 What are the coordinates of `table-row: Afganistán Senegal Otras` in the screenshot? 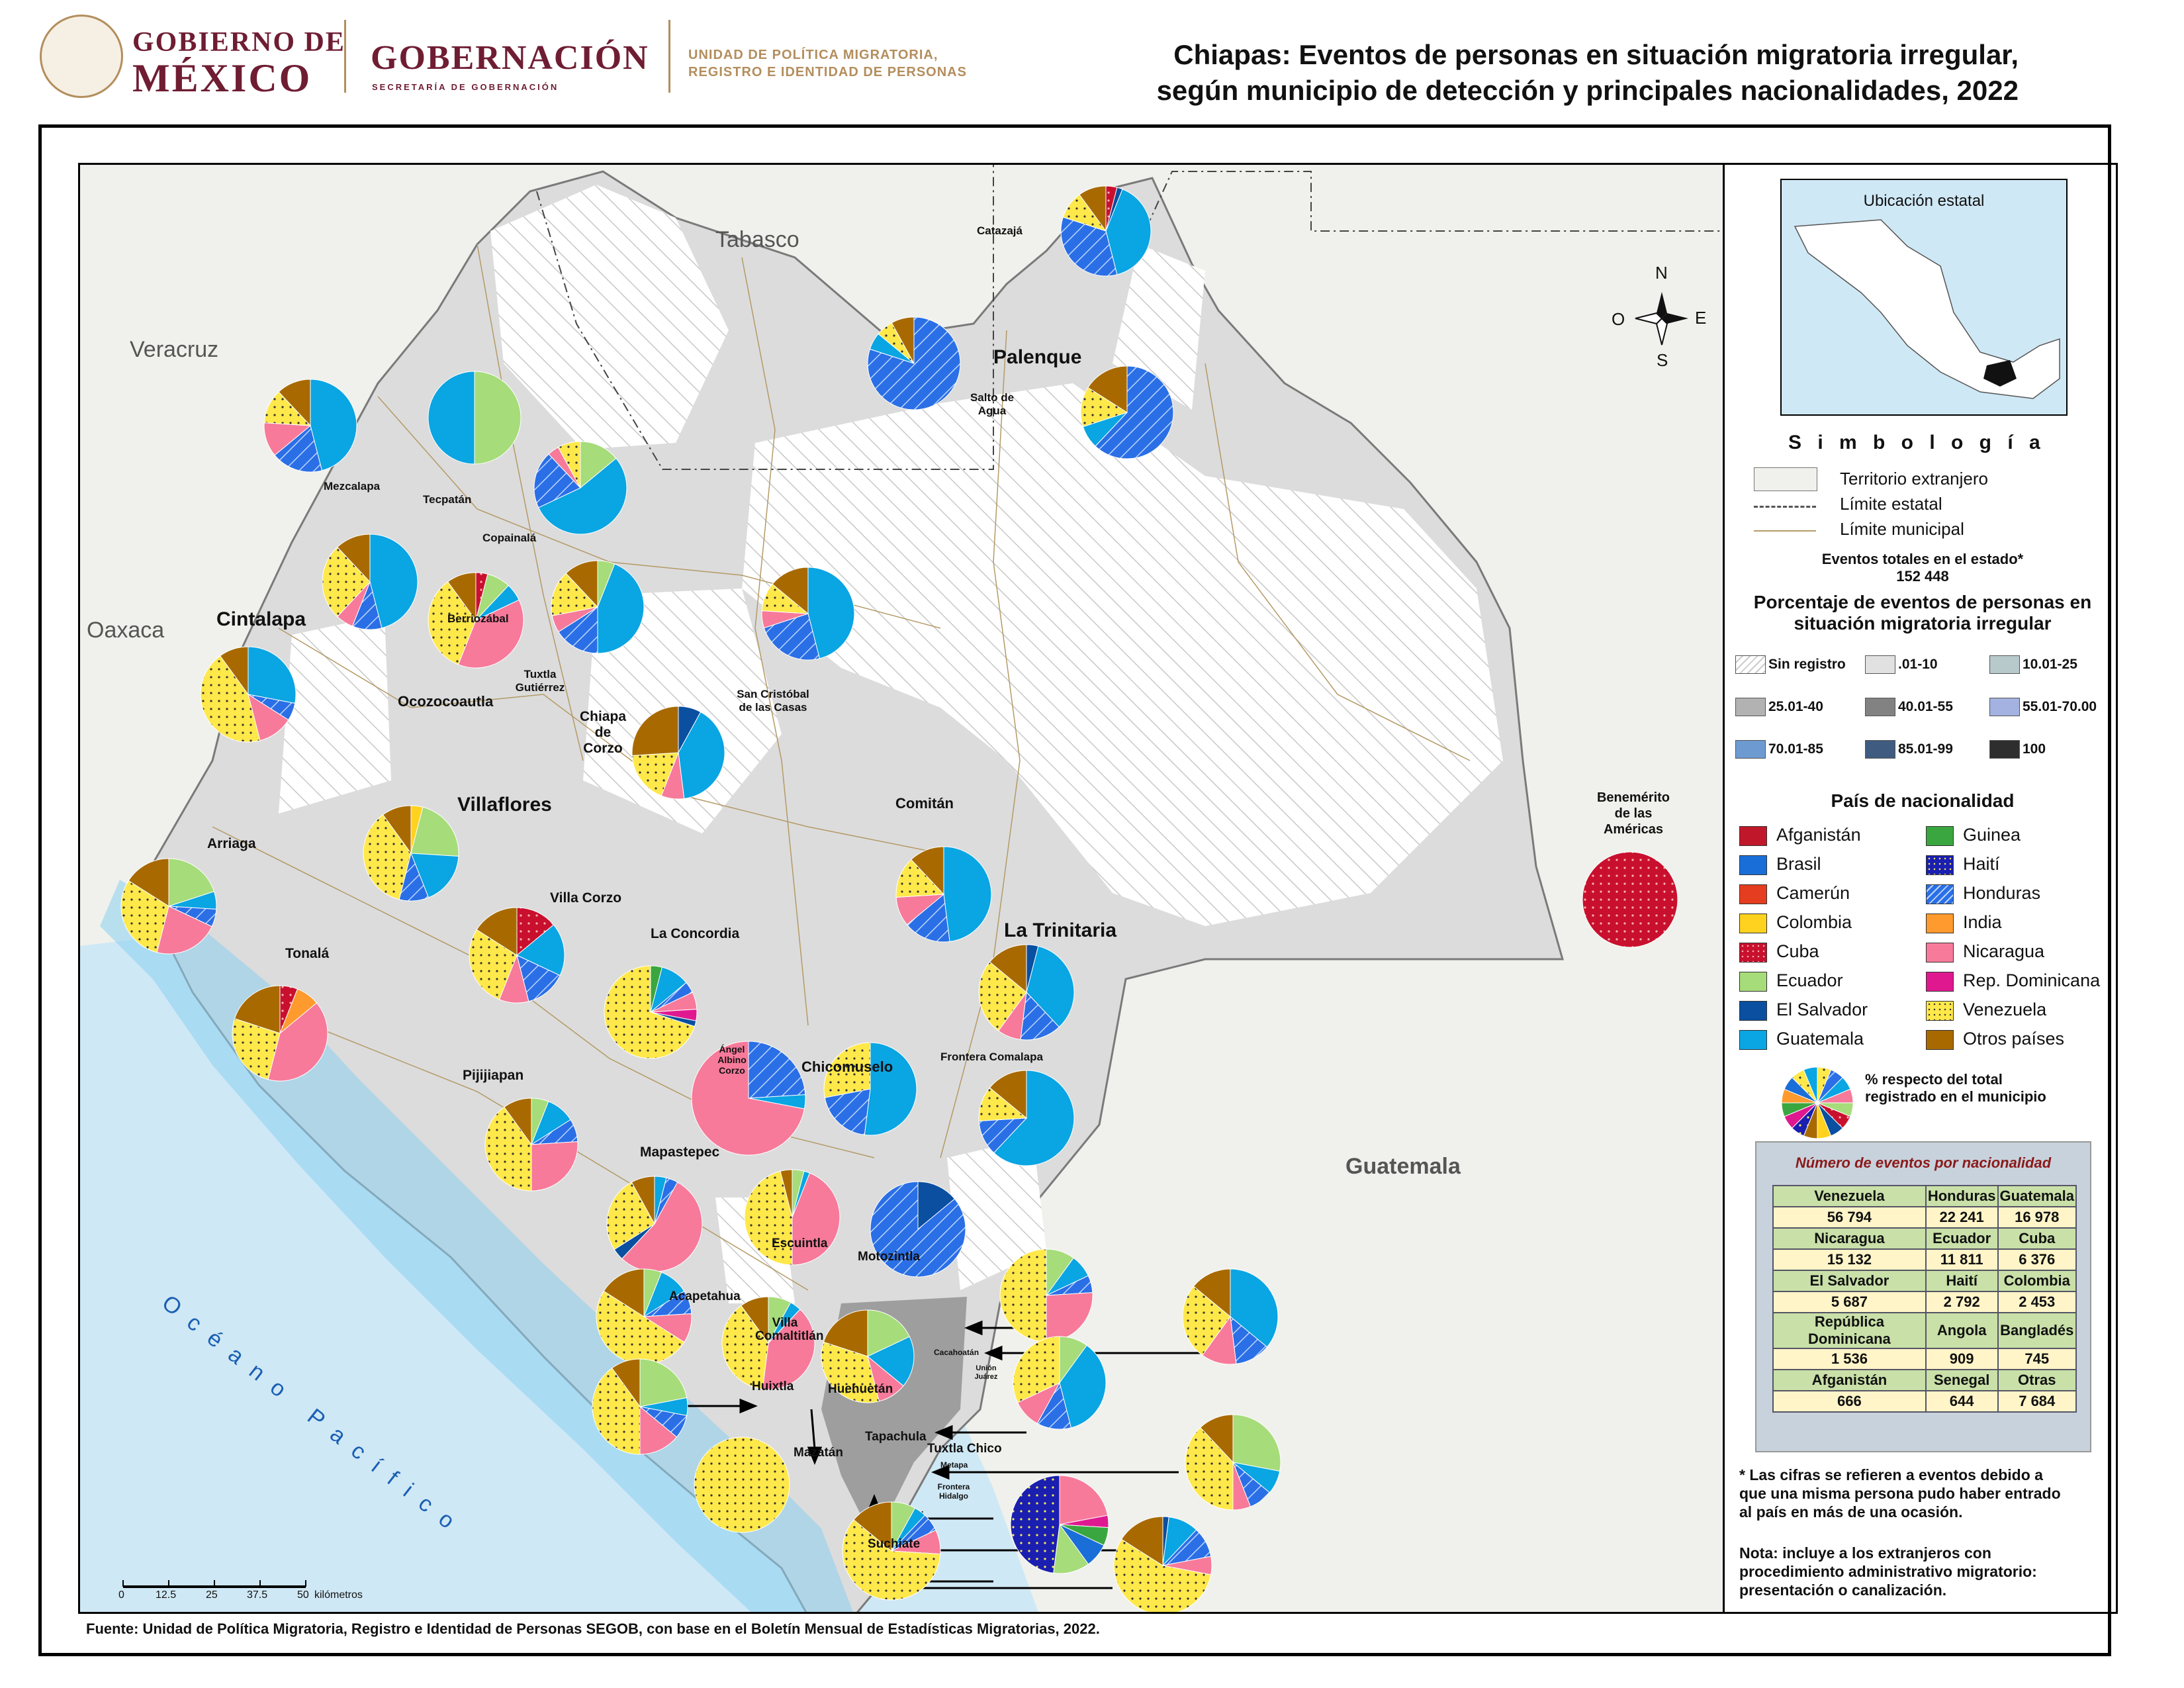 It's located at (1925, 1380).